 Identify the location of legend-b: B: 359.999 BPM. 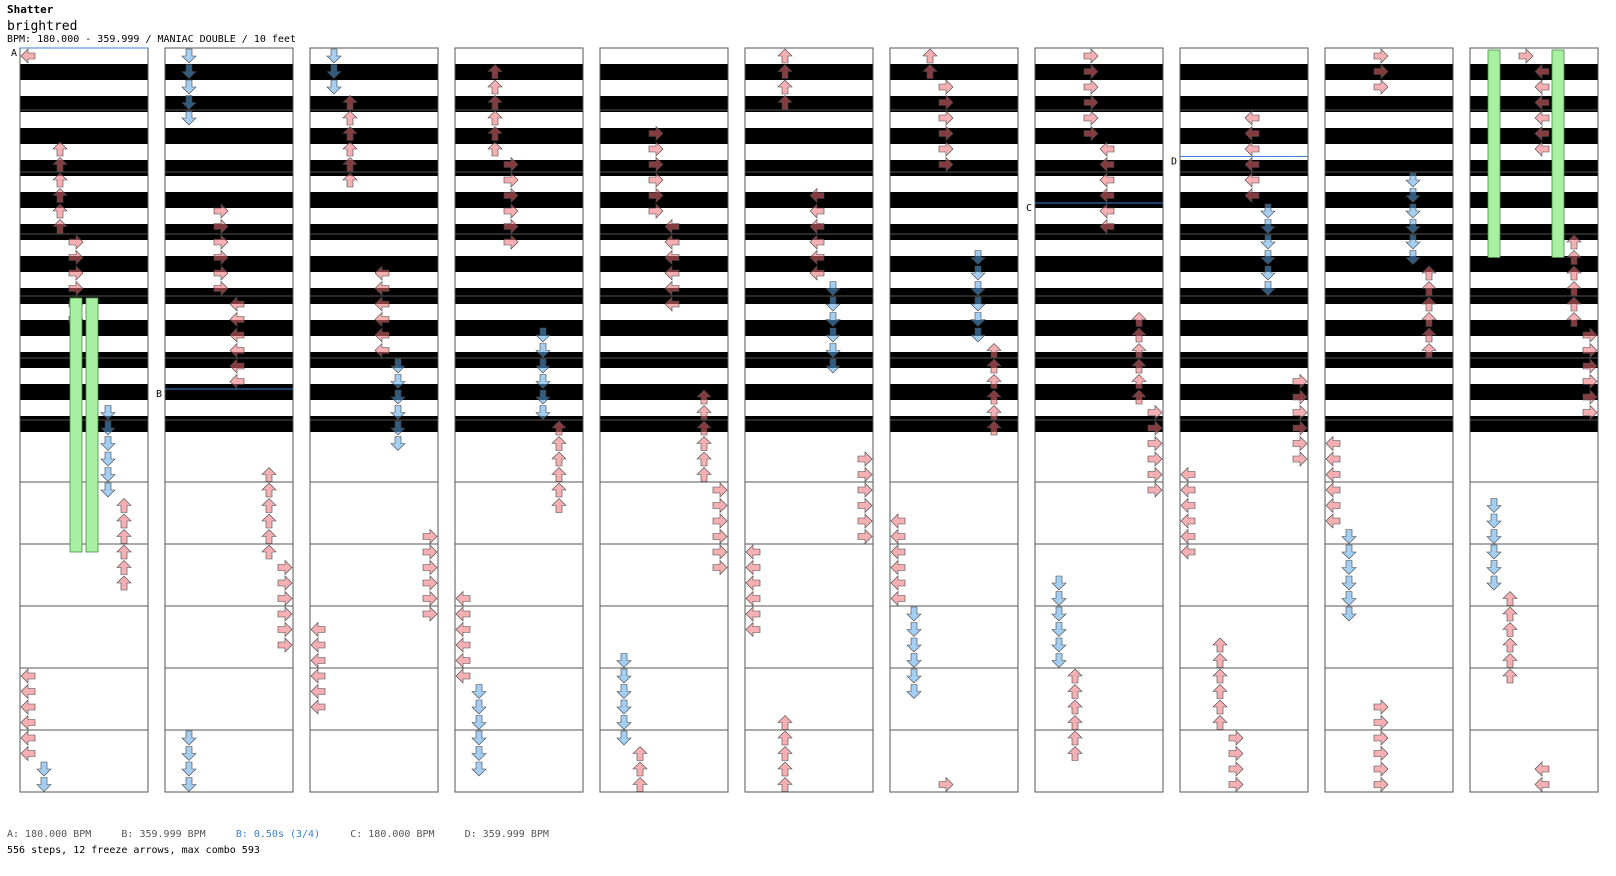
(163, 834).